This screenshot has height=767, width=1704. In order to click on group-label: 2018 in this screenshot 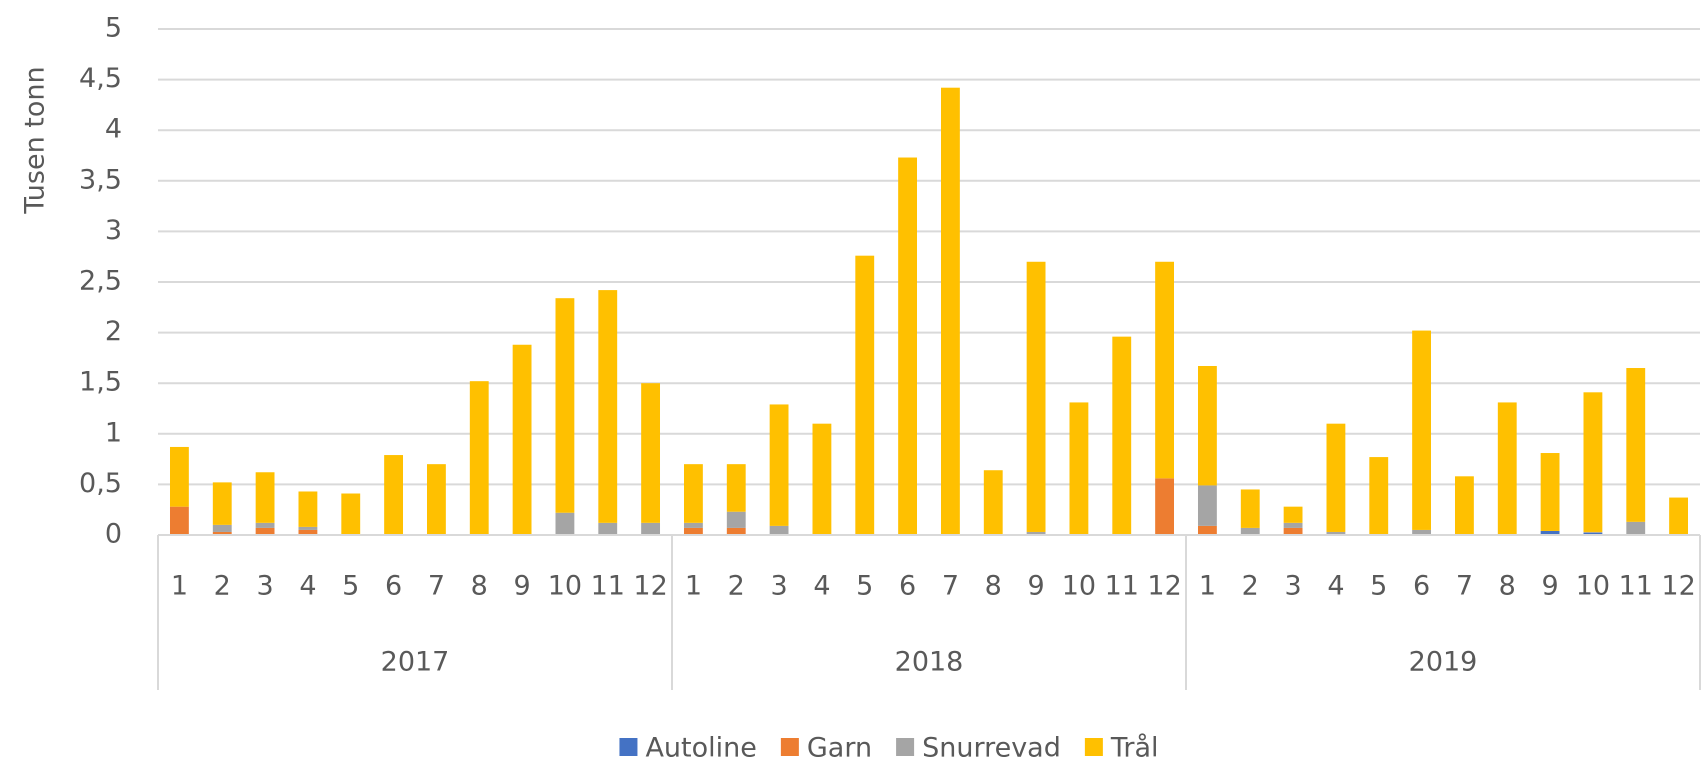, I will do `click(929, 662)`.